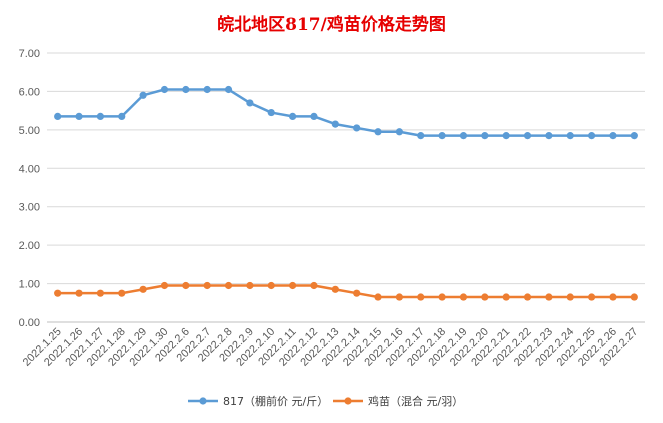 This screenshot has width=663, height=423. Describe the element at coordinates (29, 285) in the screenshot. I see `y-tick-label: 1.00` at that location.